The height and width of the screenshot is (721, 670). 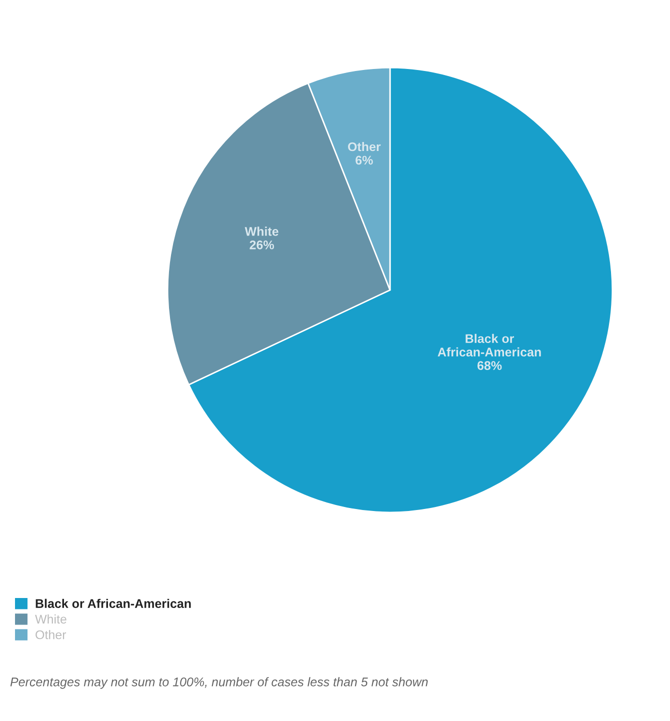 I want to click on data-label: 26%, so click(x=262, y=245).